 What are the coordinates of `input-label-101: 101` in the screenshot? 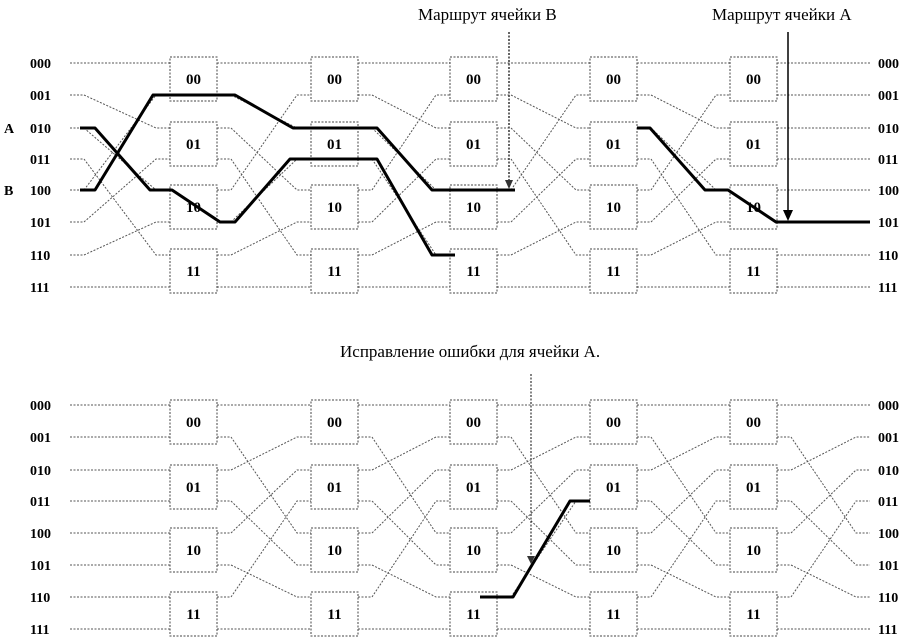 It's located at (40, 223).